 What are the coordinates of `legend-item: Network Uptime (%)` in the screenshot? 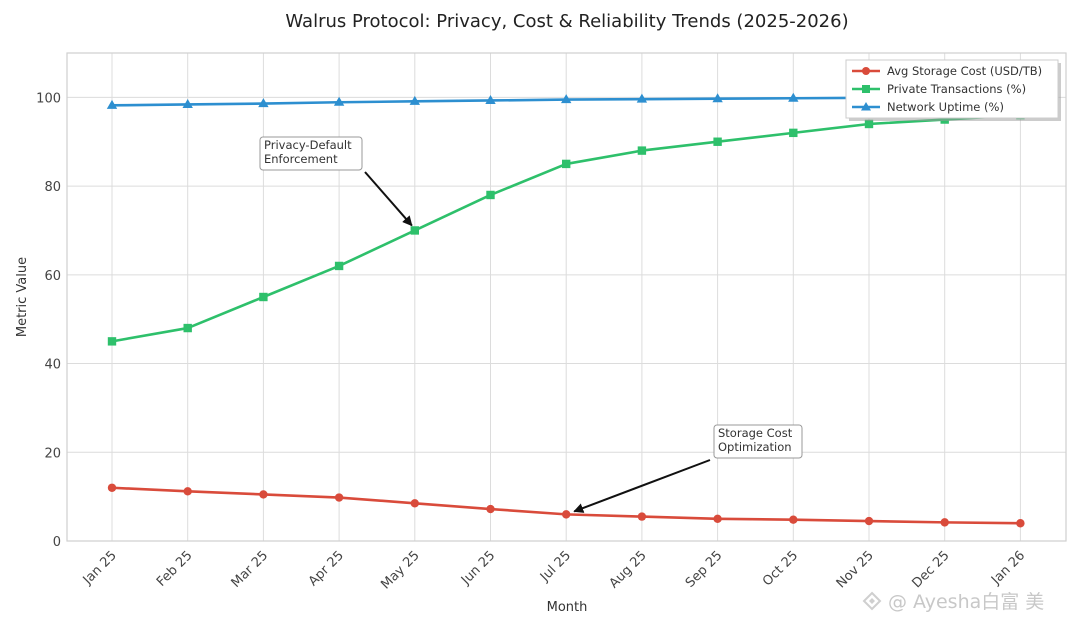 It's located at (928, 107).